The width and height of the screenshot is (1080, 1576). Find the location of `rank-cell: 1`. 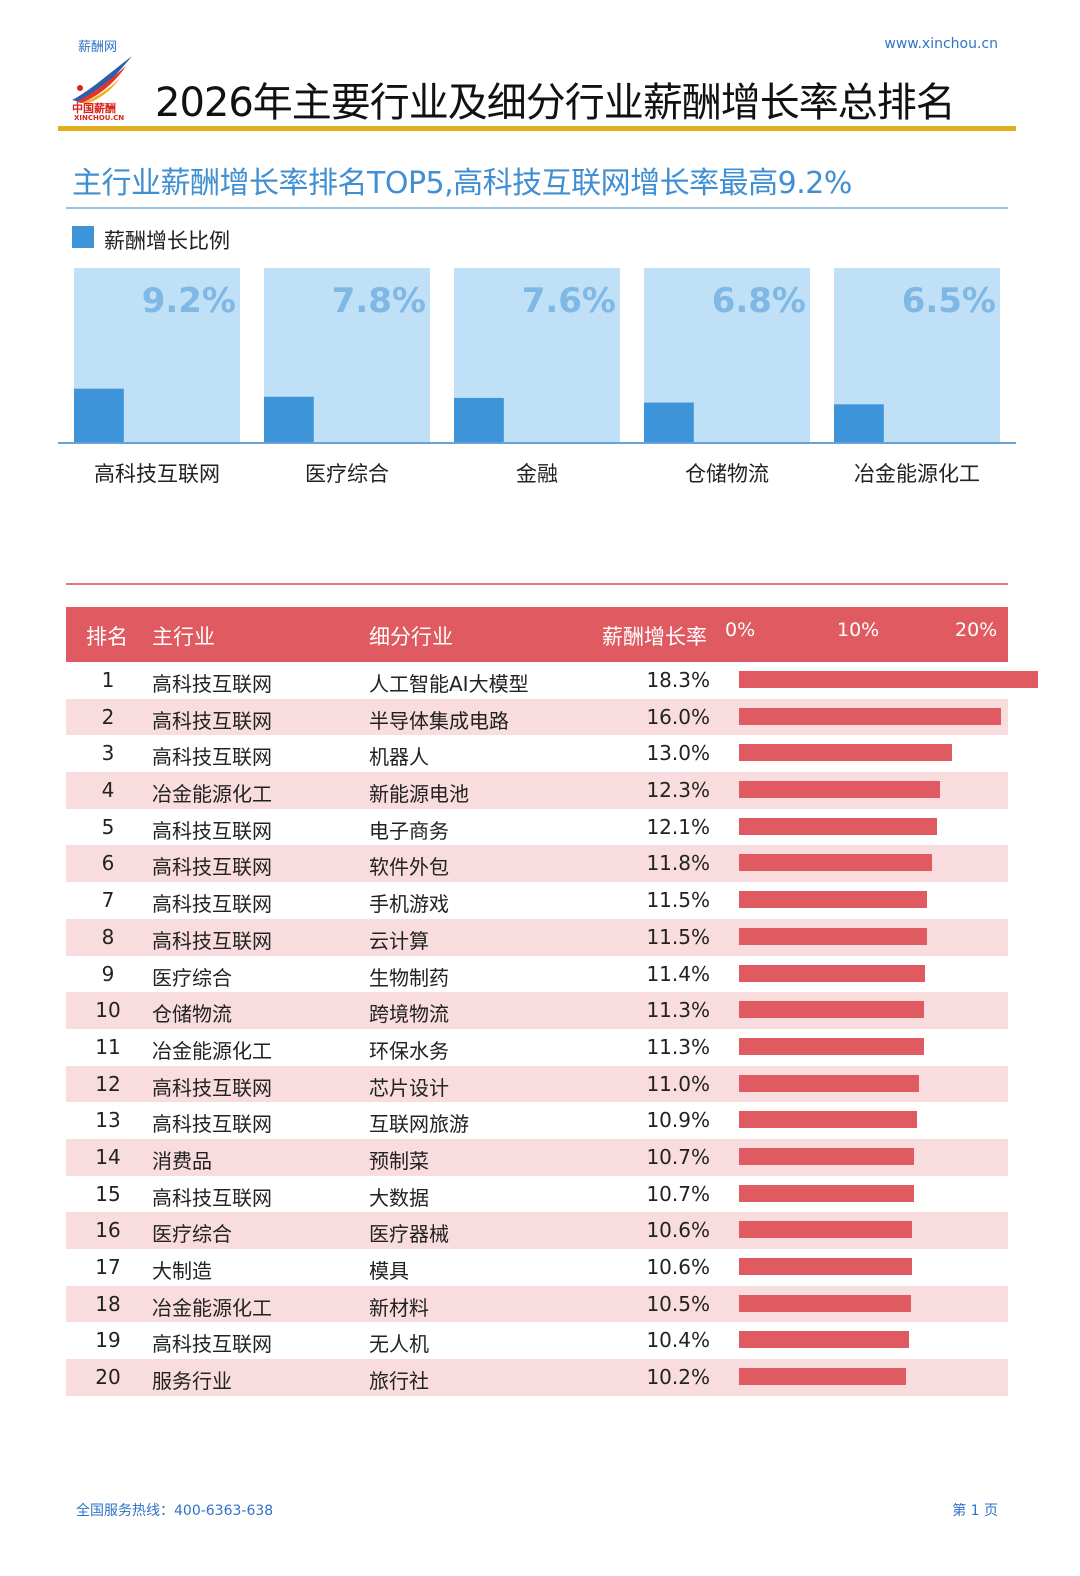

rank-cell: 1 is located at coordinates (108, 680).